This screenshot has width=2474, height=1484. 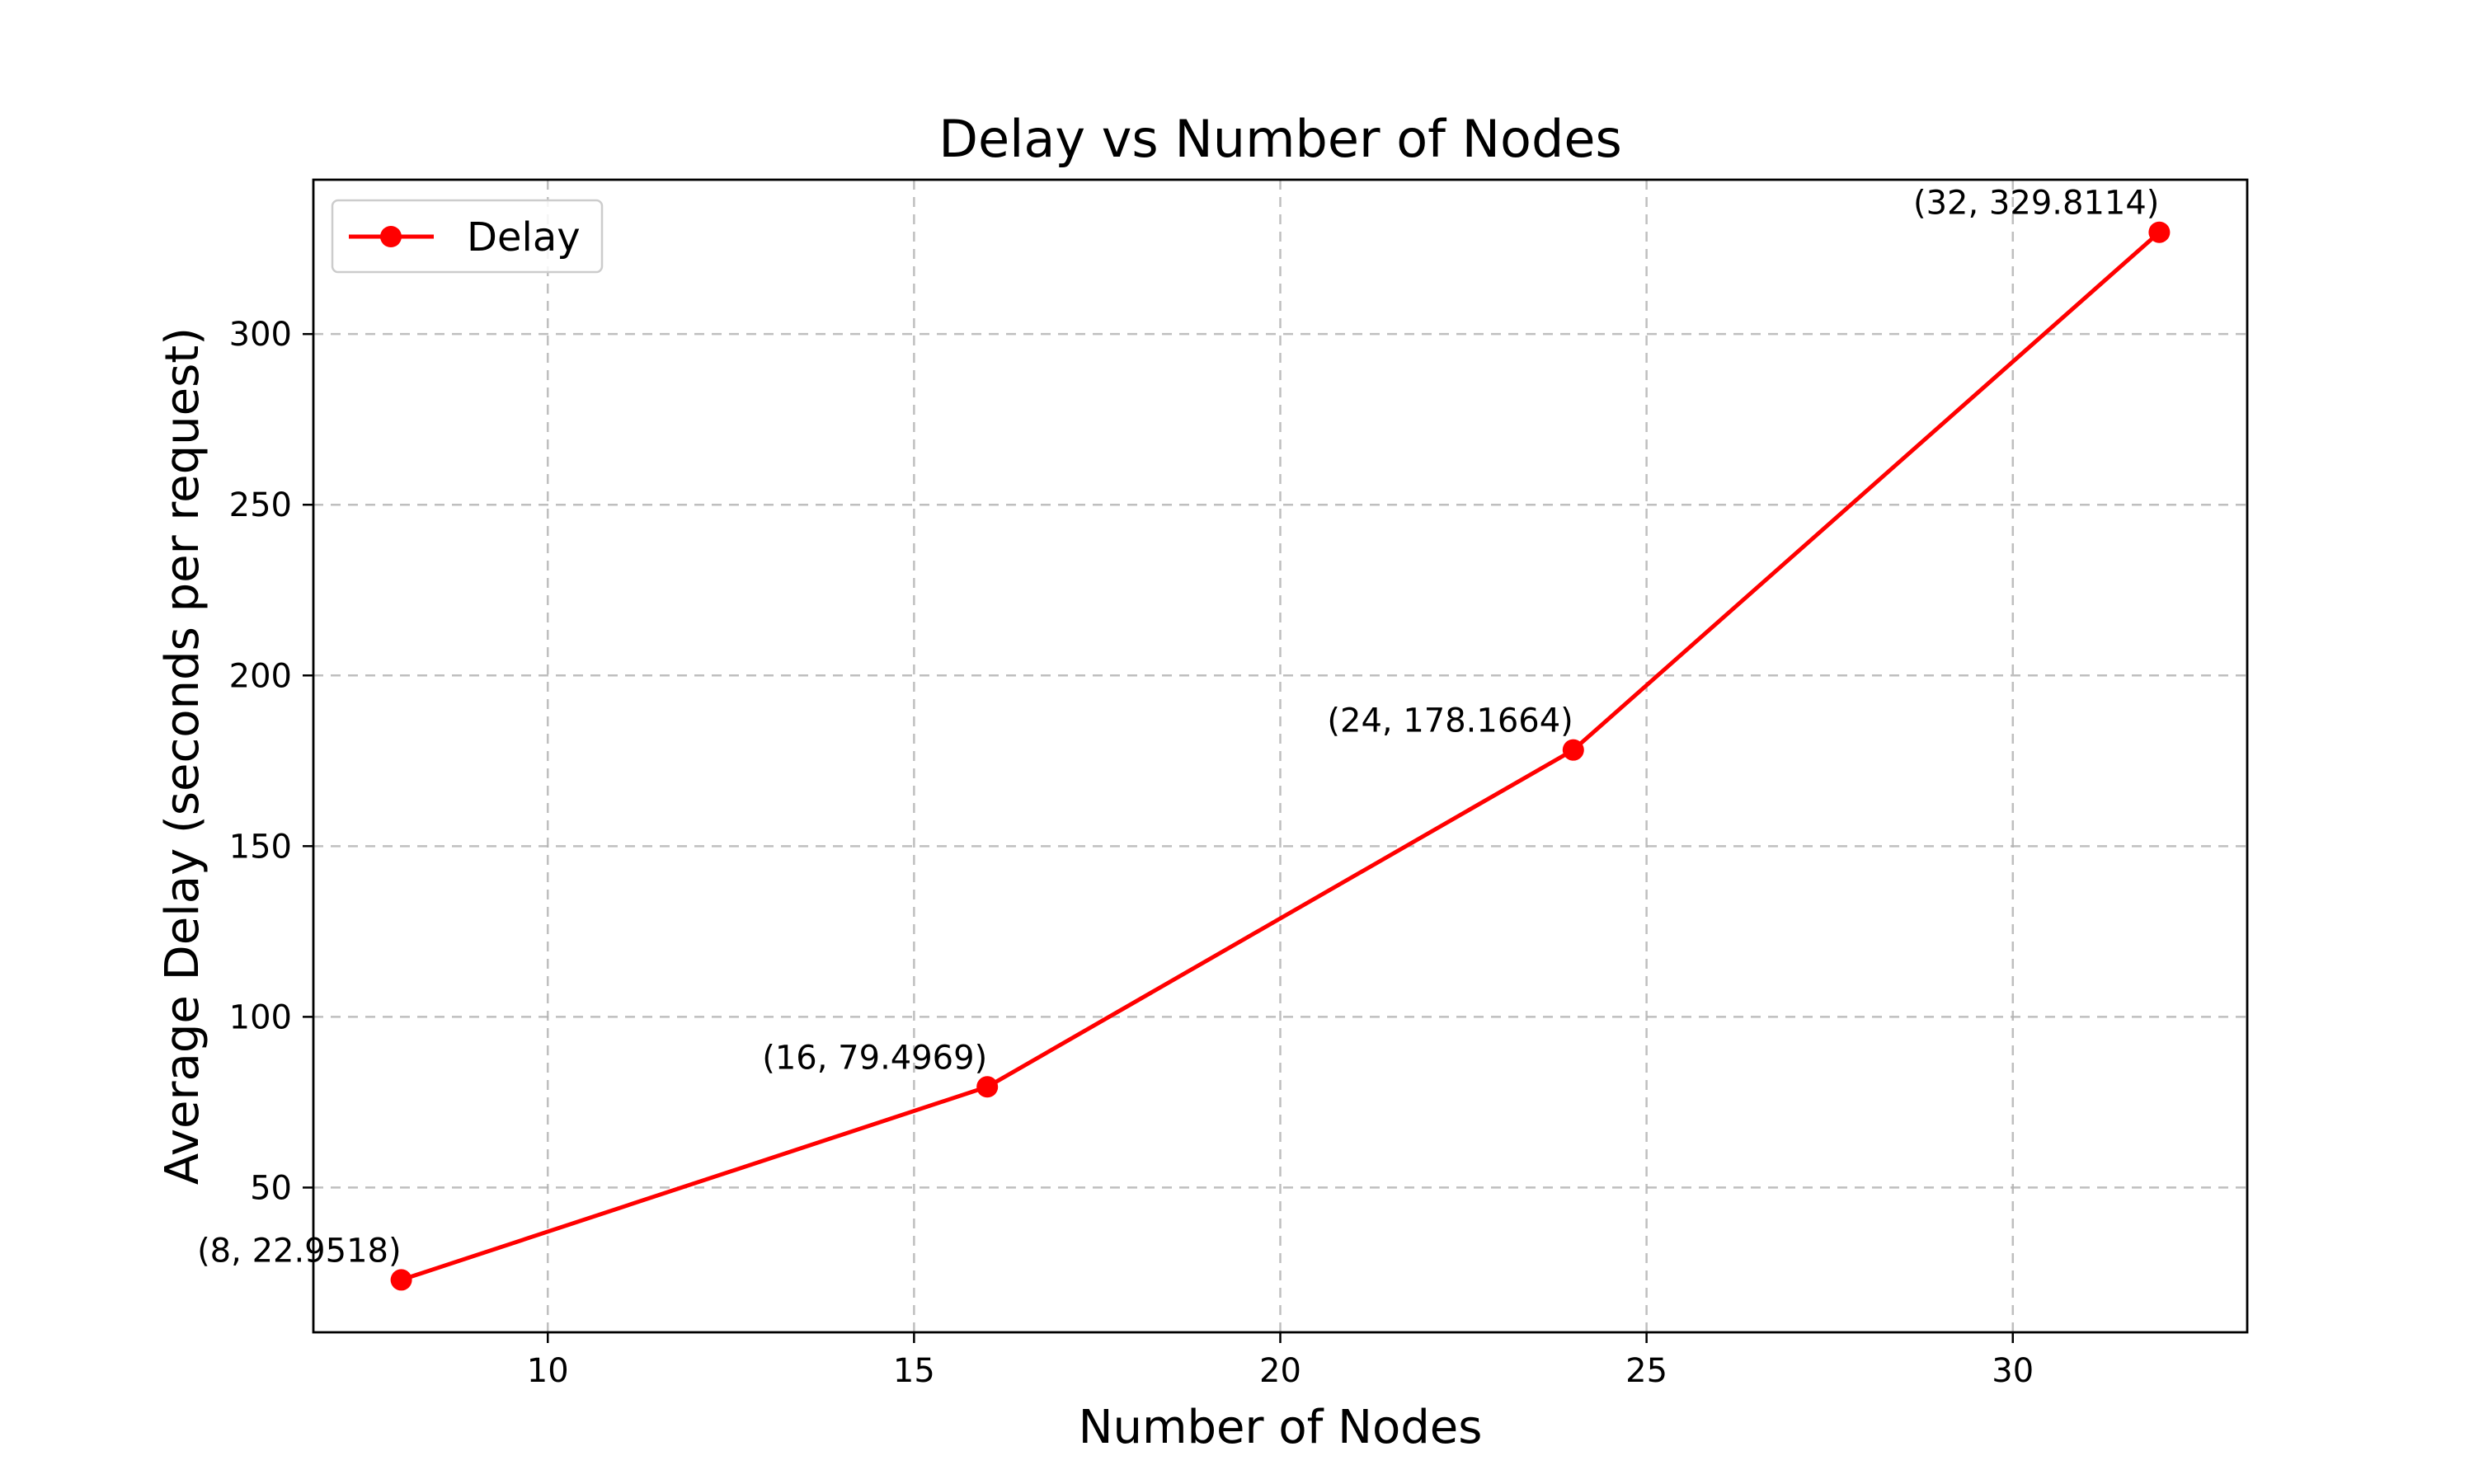 What do you see at coordinates (1280, 1371) in the screenshot?
I see `x-tick-label: 20` at bounding box center [1280, 1371].